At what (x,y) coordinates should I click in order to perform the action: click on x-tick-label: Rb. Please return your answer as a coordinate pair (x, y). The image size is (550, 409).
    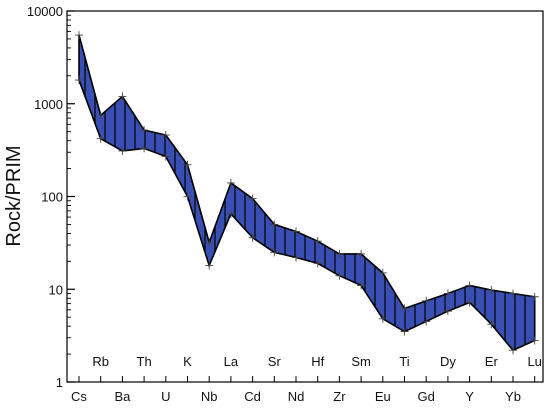
    Looking at the image, I should click on (100, 361).